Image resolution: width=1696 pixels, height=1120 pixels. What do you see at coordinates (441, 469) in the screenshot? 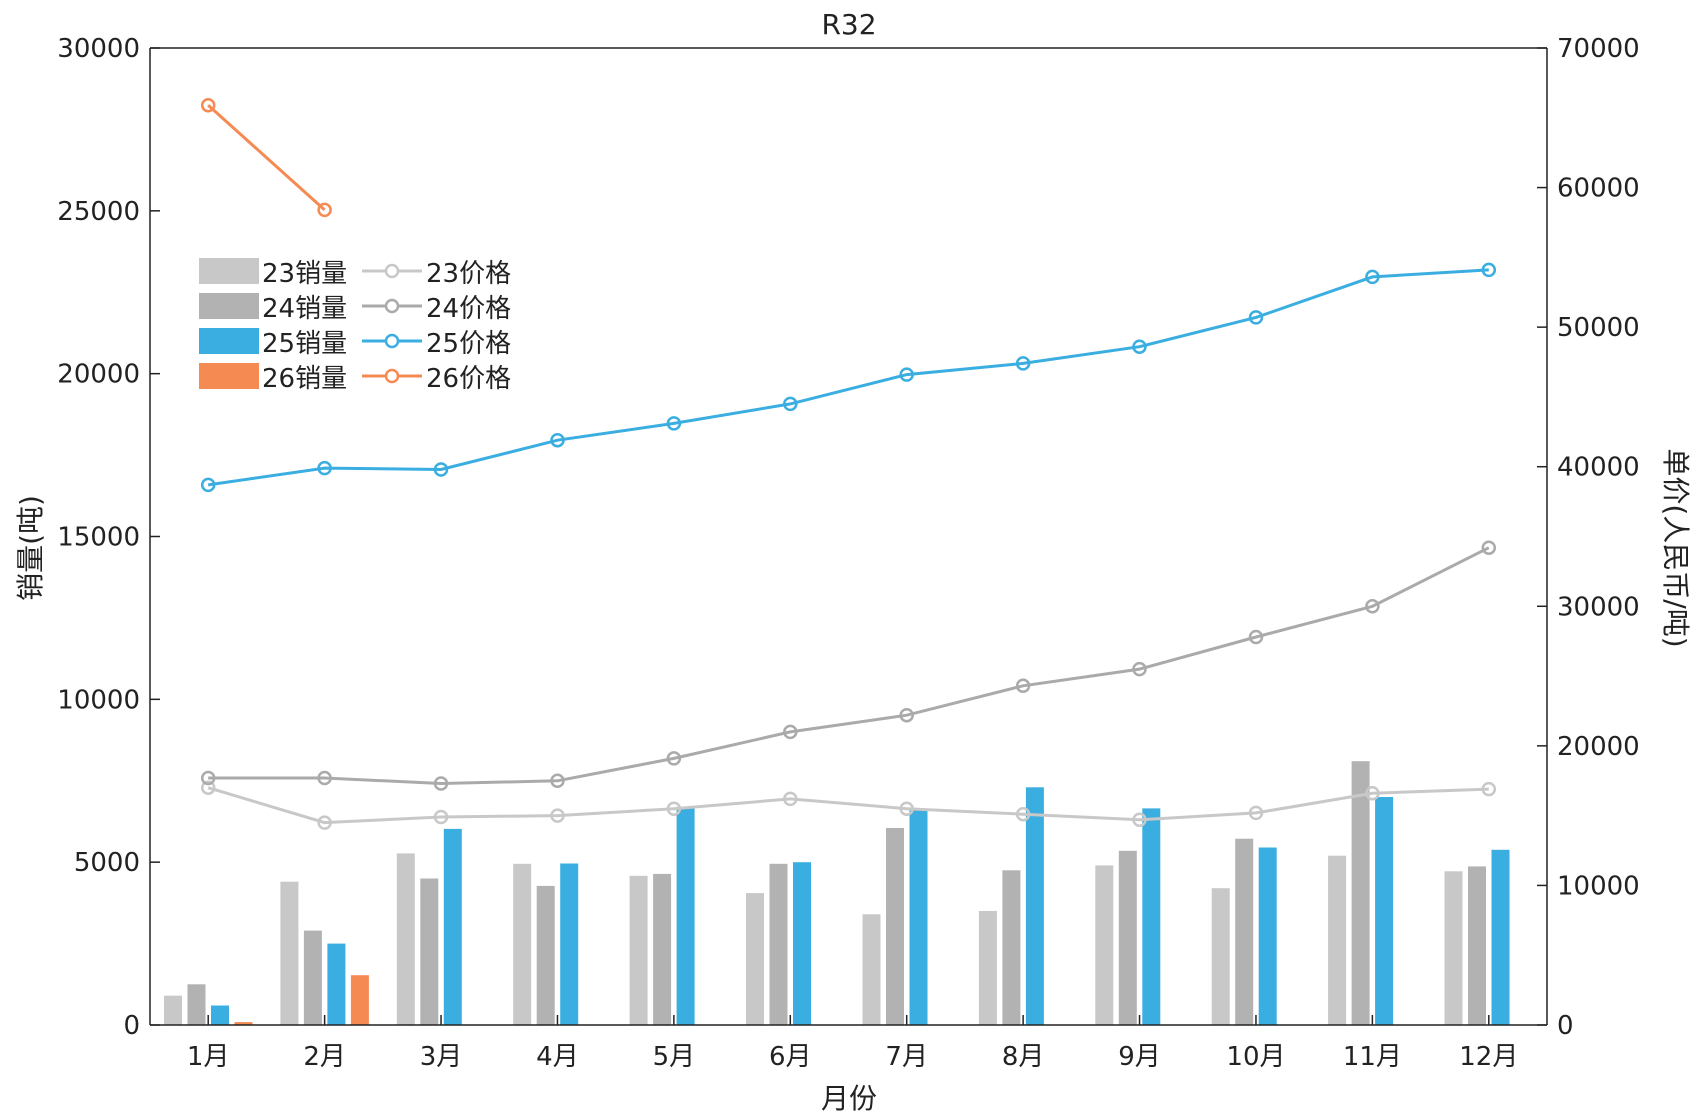
I see `point-25价格-3月` at bounding box center [441, 469].